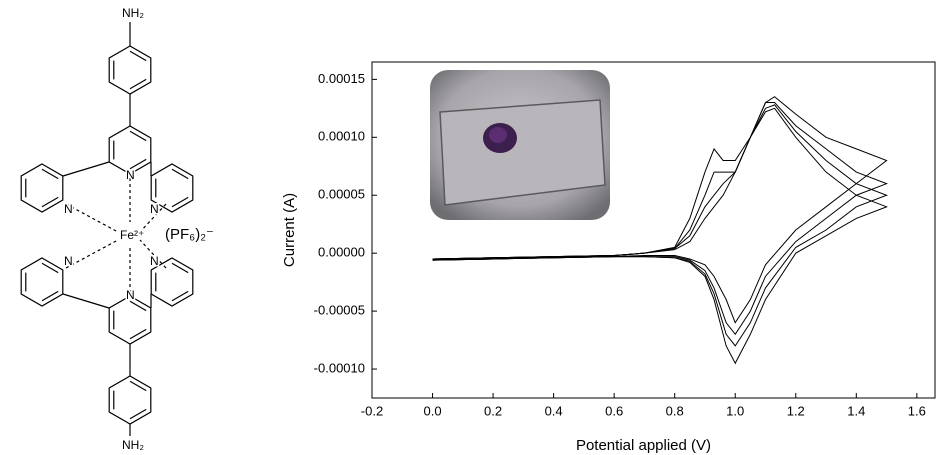  Describe the element at coordinates (372, 410) in the screenshot. I see `x-tick-label: -0.2` at that location.